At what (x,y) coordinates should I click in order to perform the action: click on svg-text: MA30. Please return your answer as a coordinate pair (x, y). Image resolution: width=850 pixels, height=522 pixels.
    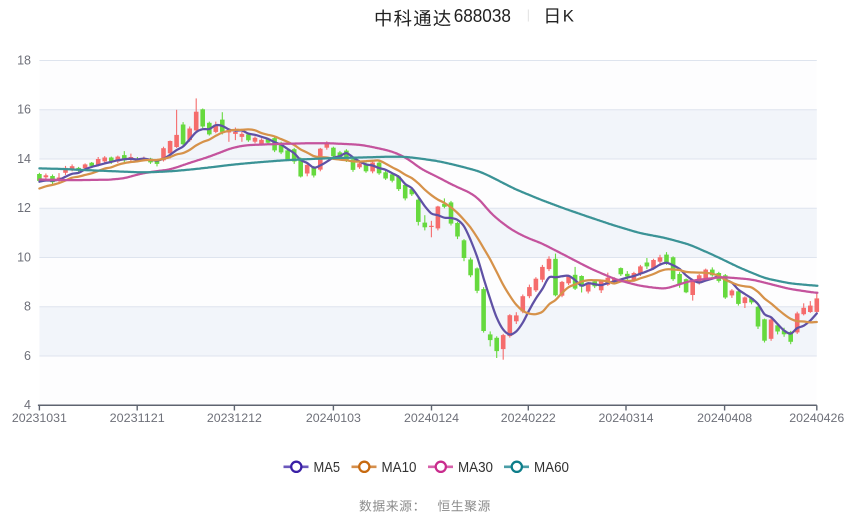
    Looking at the image, I should click on (475, 468).